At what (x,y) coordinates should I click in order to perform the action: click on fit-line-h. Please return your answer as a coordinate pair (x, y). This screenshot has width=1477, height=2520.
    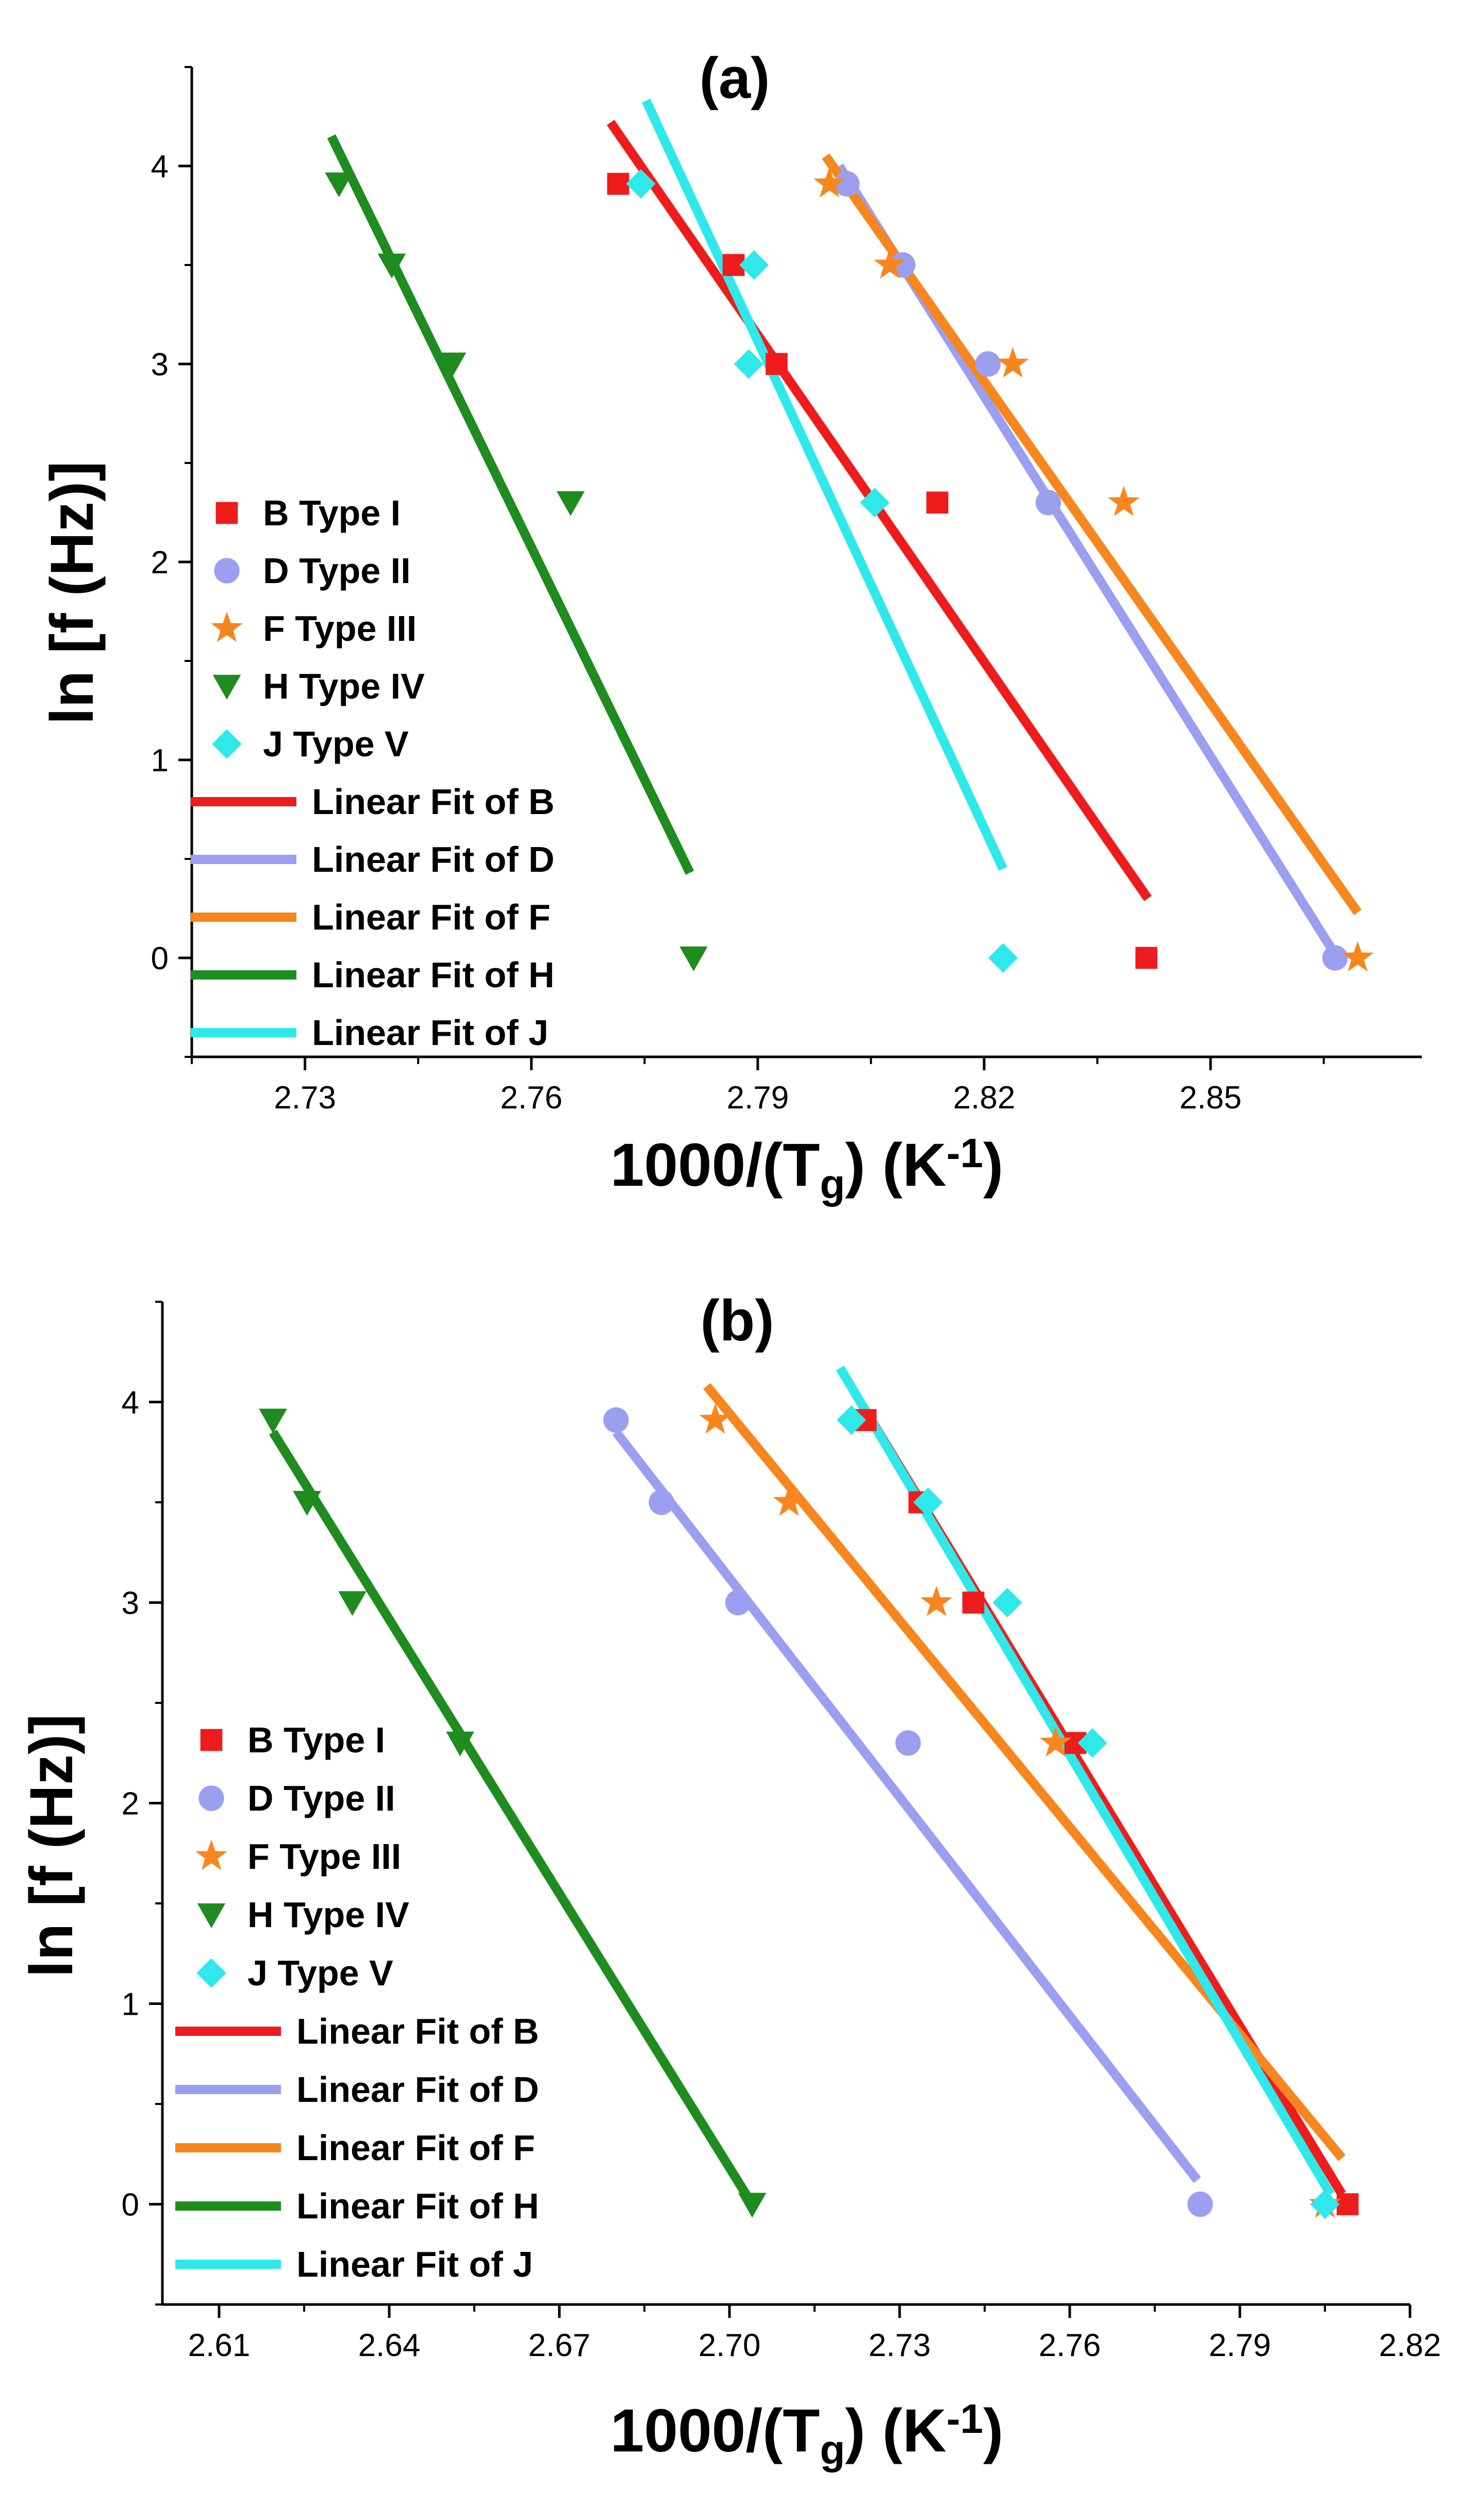
    Looking at the image, I should click on (512, 1818).